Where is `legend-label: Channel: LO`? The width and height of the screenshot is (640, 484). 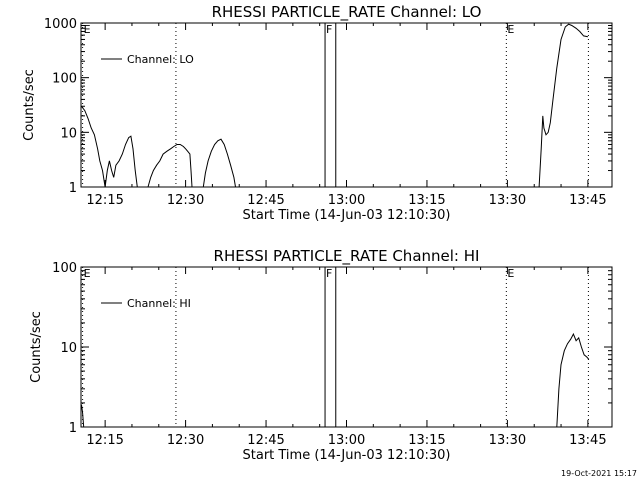
legend-label: Channel: LO is located at coordinates (160, 59).